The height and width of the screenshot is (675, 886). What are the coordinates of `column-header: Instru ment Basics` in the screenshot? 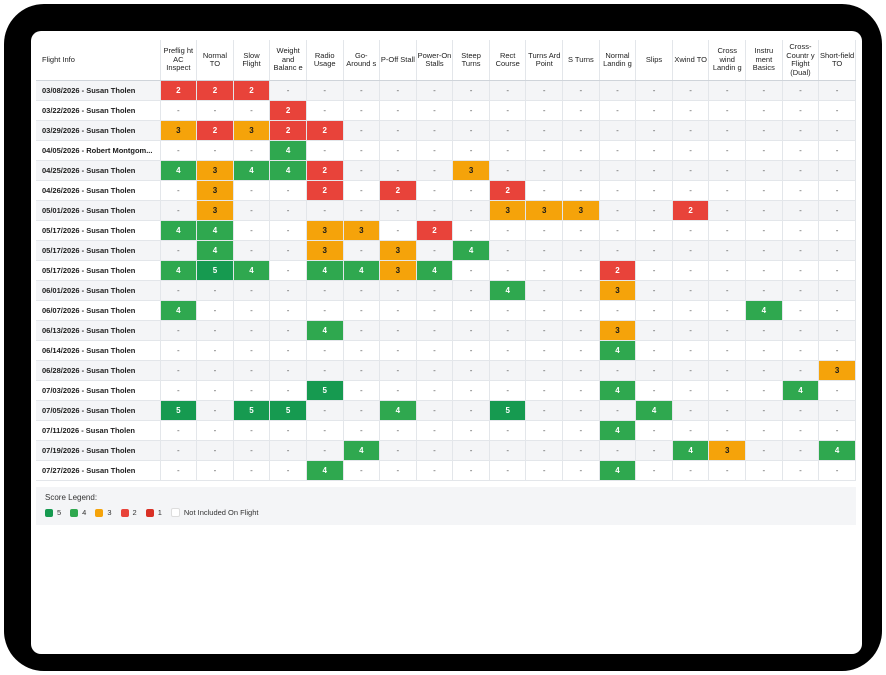 It's located at (764, 60).